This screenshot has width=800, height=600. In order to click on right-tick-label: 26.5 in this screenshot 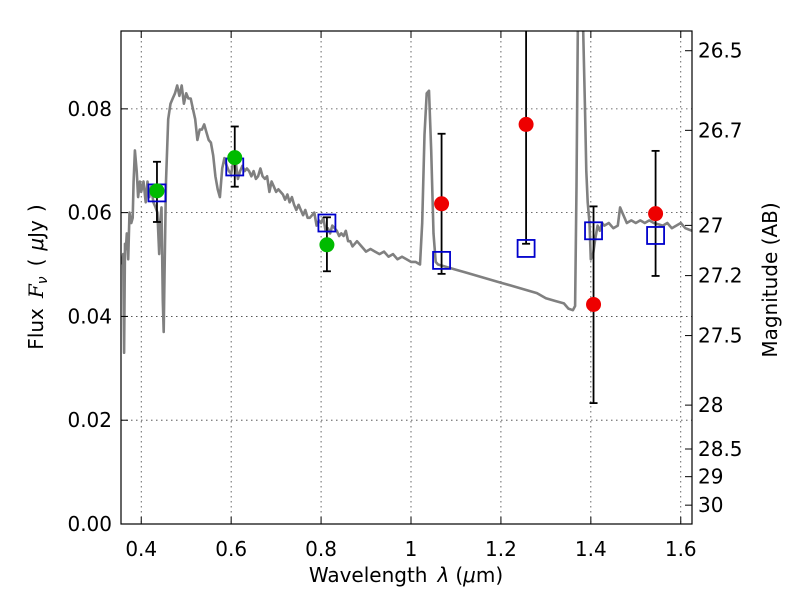, I will do `click(720, 51)`.